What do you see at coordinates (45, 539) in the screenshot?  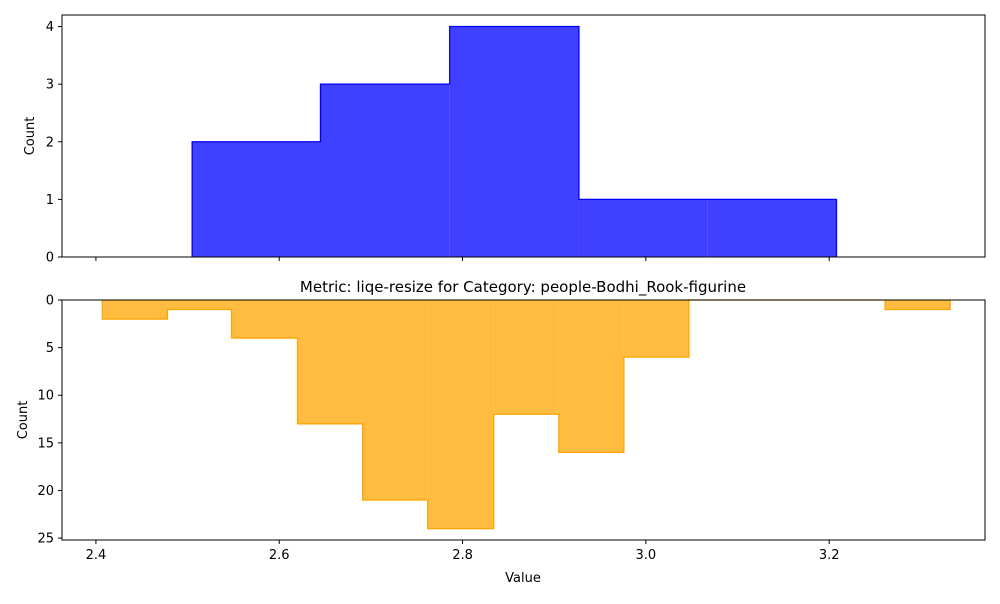 I see `bottom-y-tick-label: 25` at bounding box center [45, 539].